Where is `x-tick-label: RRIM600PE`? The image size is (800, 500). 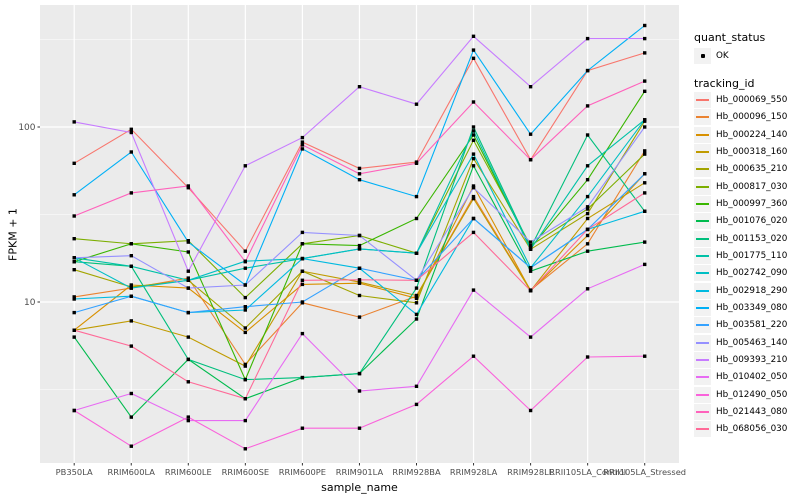
x-tick-label: RRIM600PE is located at coordinates (302, 472).